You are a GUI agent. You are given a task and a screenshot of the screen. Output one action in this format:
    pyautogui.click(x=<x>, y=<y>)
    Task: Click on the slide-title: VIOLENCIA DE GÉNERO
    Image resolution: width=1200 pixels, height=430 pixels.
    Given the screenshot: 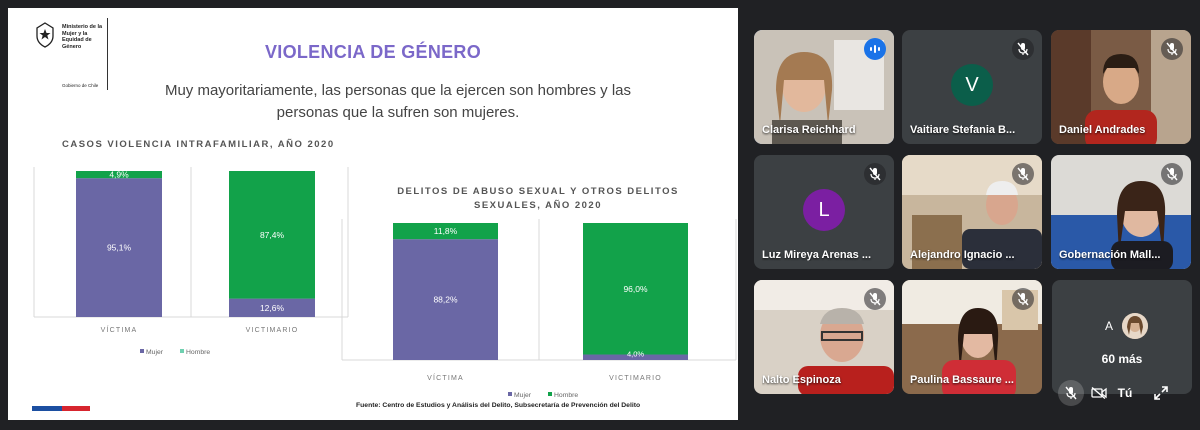 What is the action you would take?
    pyautogui.click(x=373, y=52)
    